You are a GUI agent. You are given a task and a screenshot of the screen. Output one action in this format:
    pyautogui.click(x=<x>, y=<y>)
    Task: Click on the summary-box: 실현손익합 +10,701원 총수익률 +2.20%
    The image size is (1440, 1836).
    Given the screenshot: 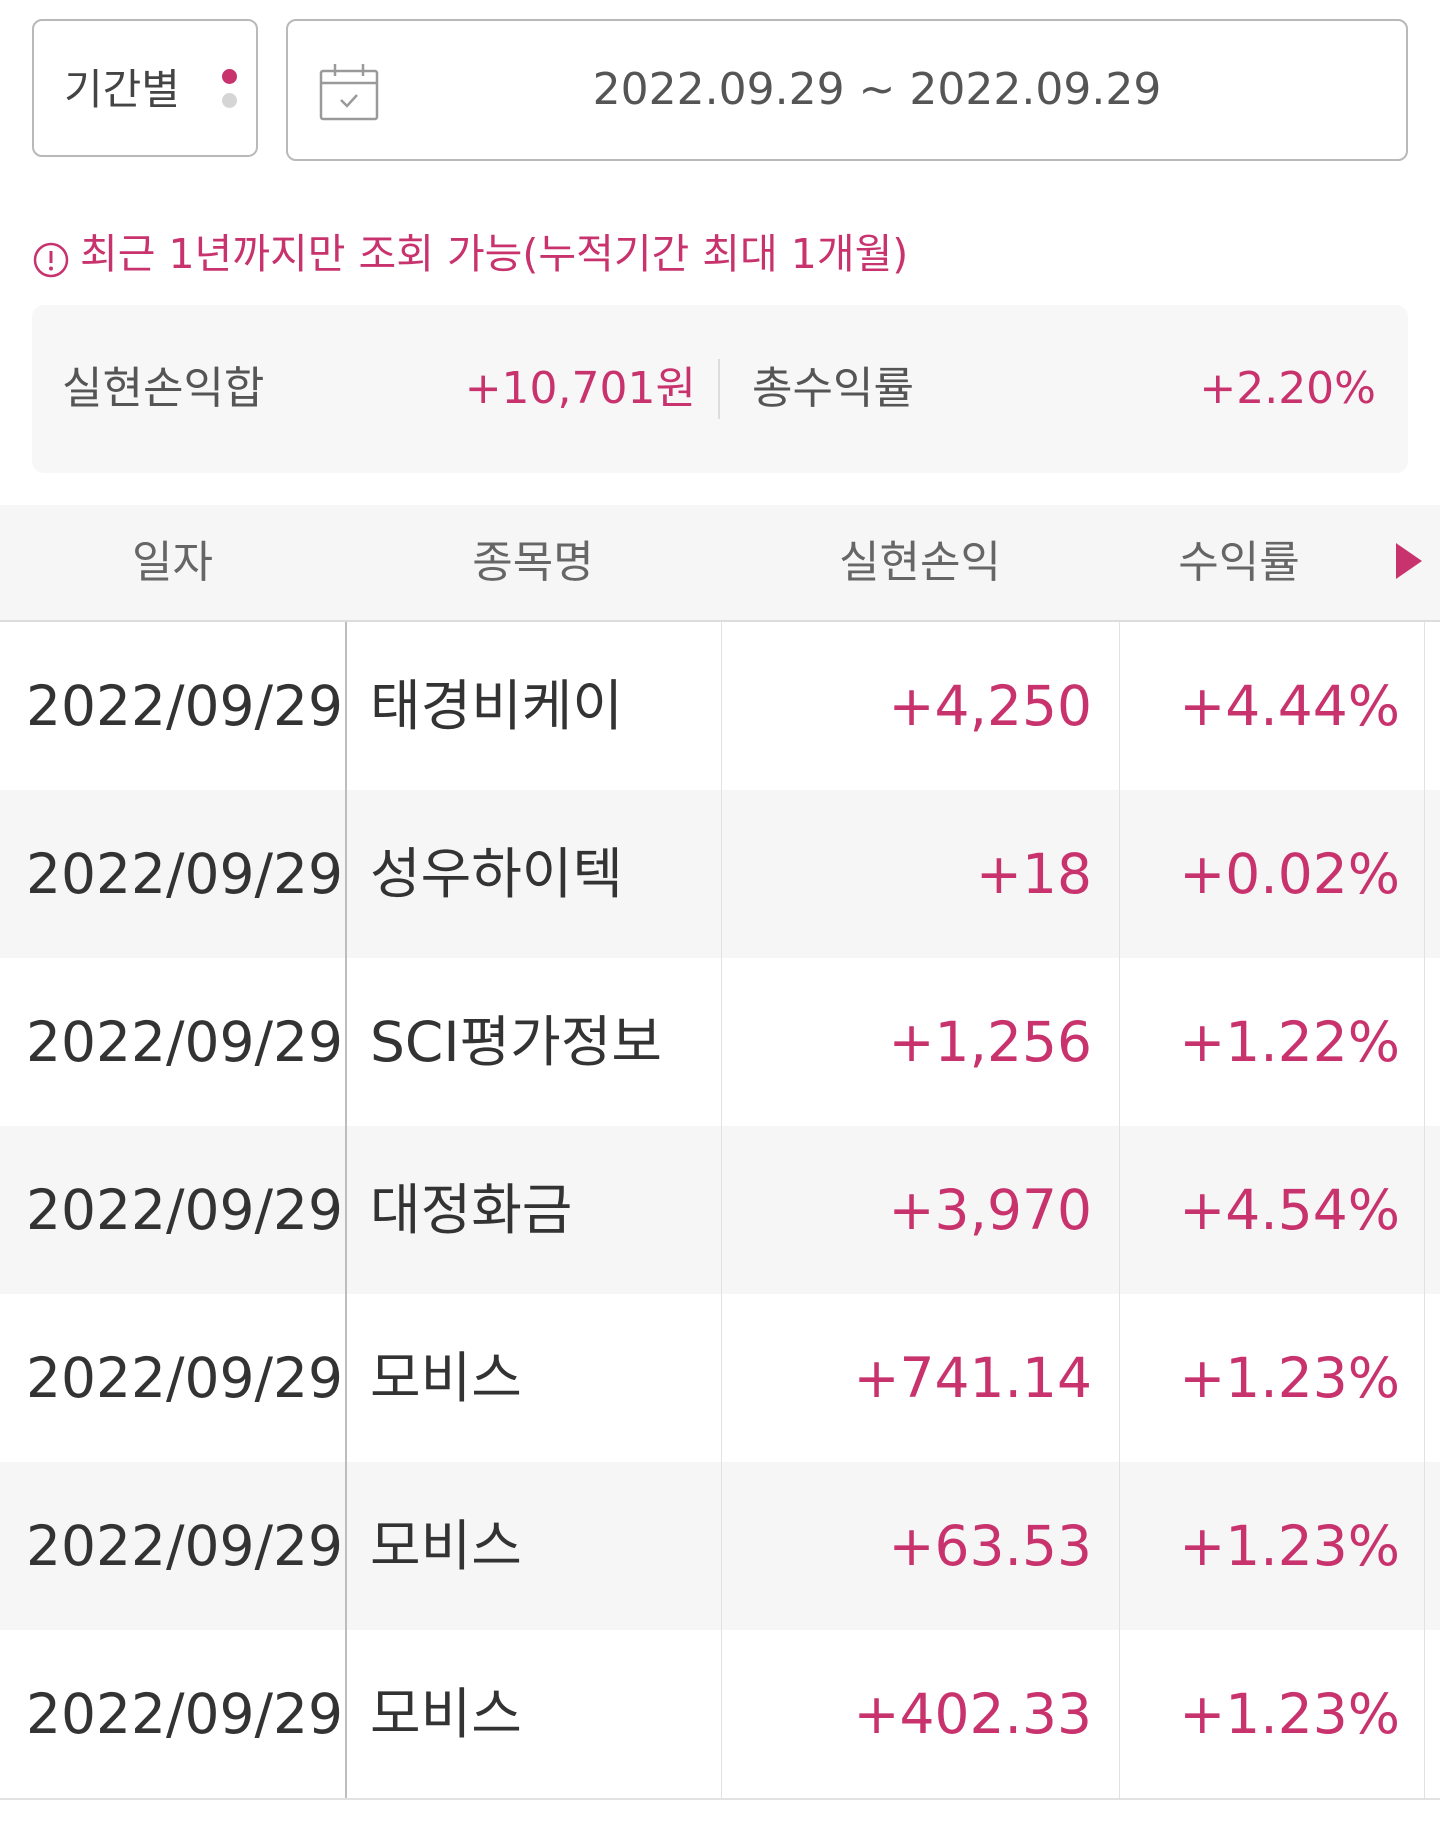 What is the action you would take?
    pyautogui.click(x=720, y=389)
    